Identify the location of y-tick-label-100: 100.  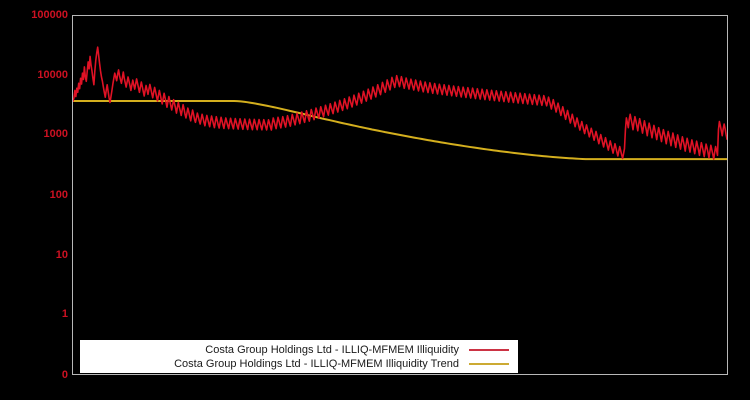
(58, 195).